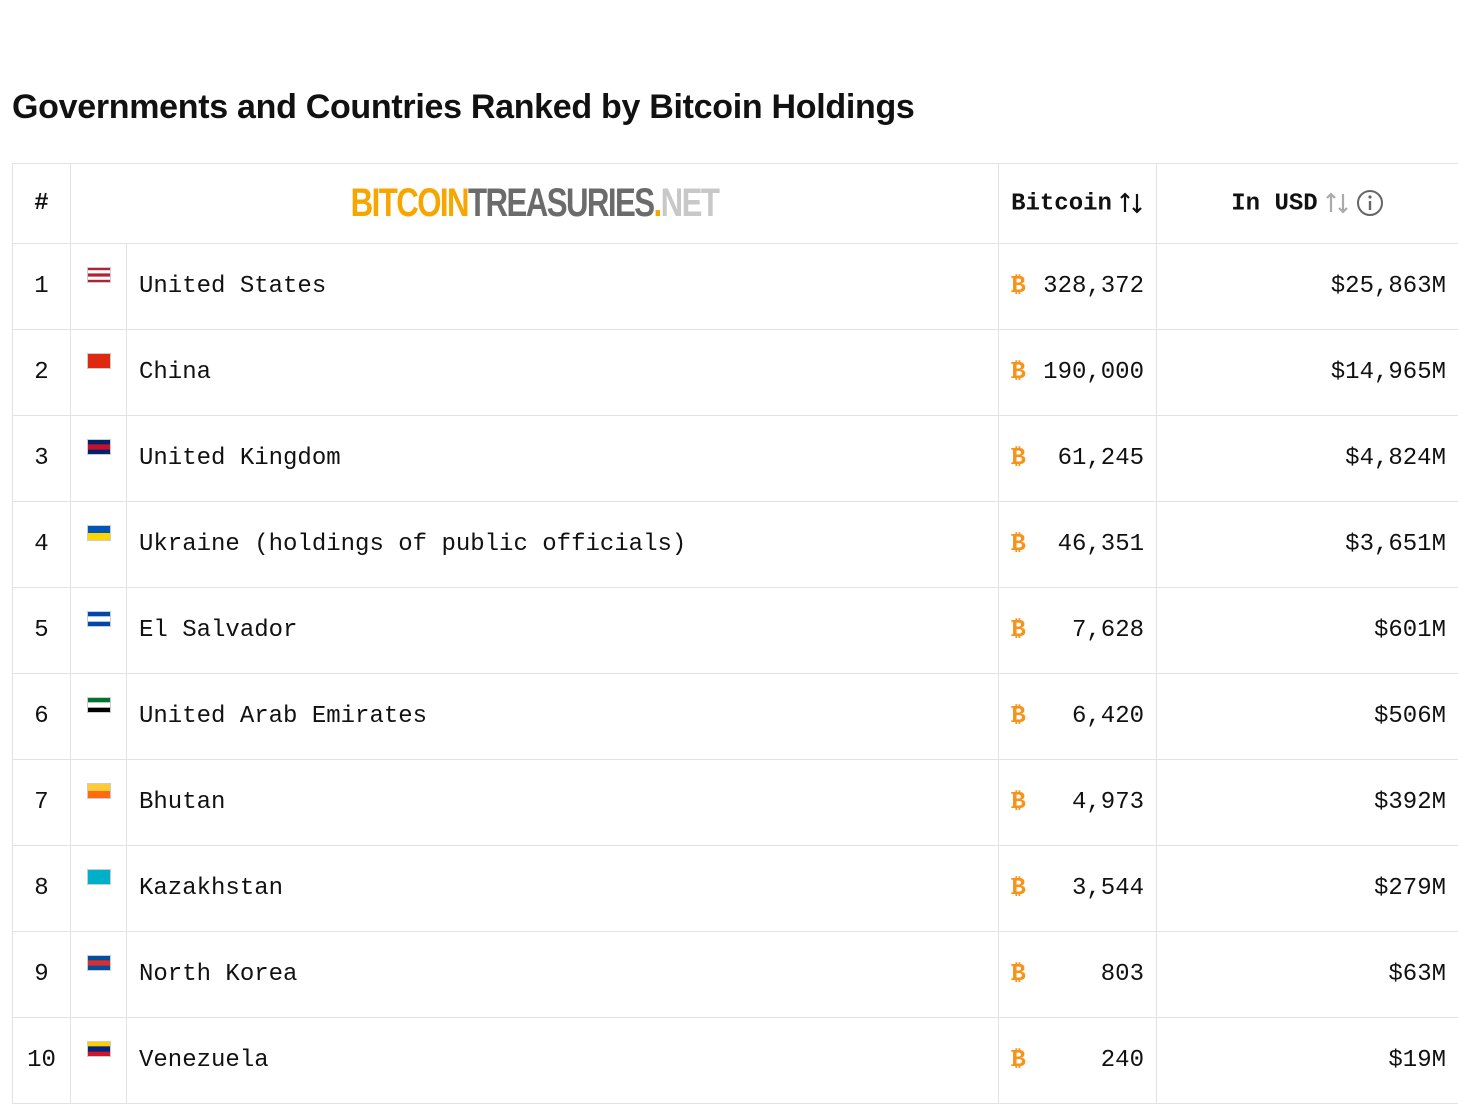  What do you see at coordinates (1078, 975) in the screenshot?
I see `bitcoin-cell: ₿ 803` at bounding box center [1078, 975].